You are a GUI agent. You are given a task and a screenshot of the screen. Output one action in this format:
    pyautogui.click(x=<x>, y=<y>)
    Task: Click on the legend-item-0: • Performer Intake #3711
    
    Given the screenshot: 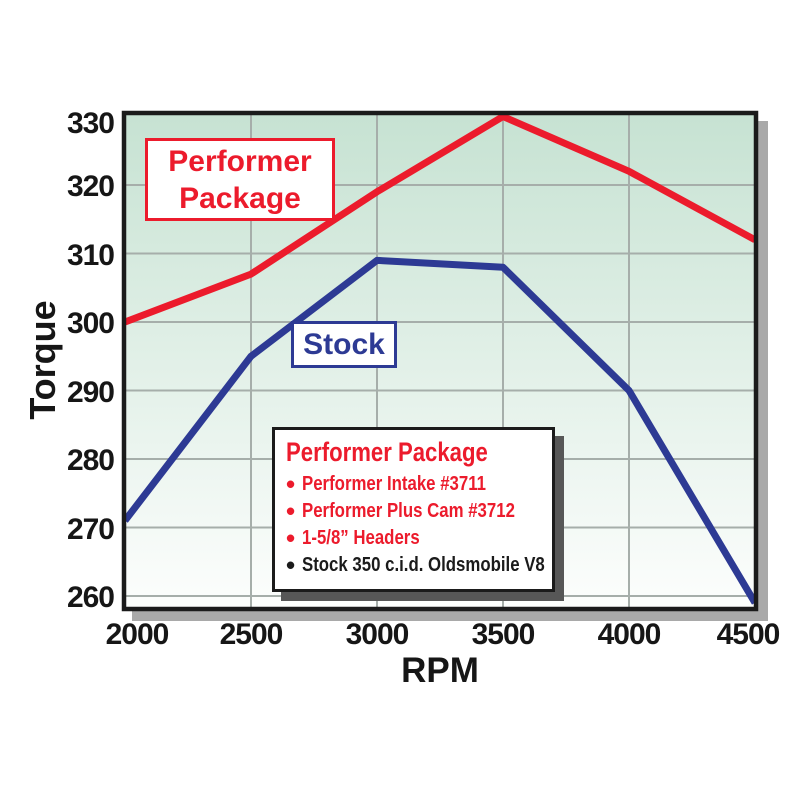 What is the action you would take?
    pyautogui.click(x=419, y=484)
    